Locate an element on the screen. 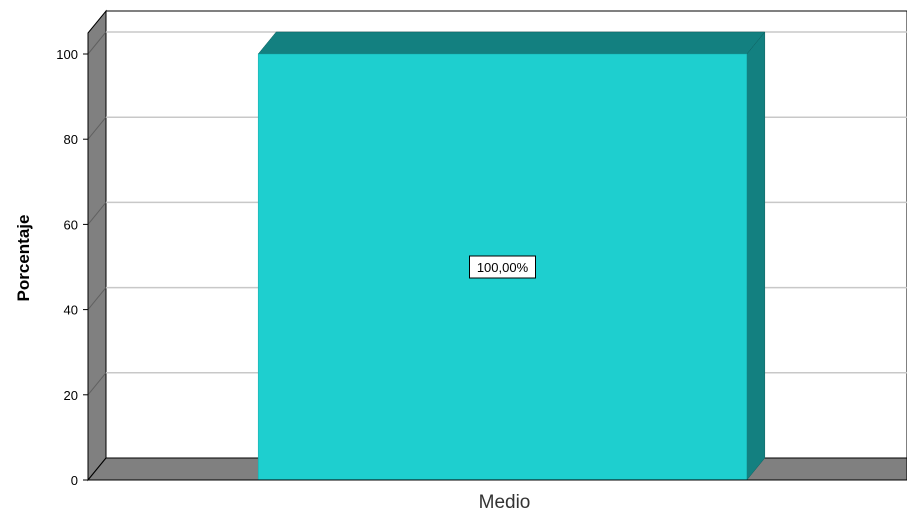  bar-top is located at coordinates (511, 43).